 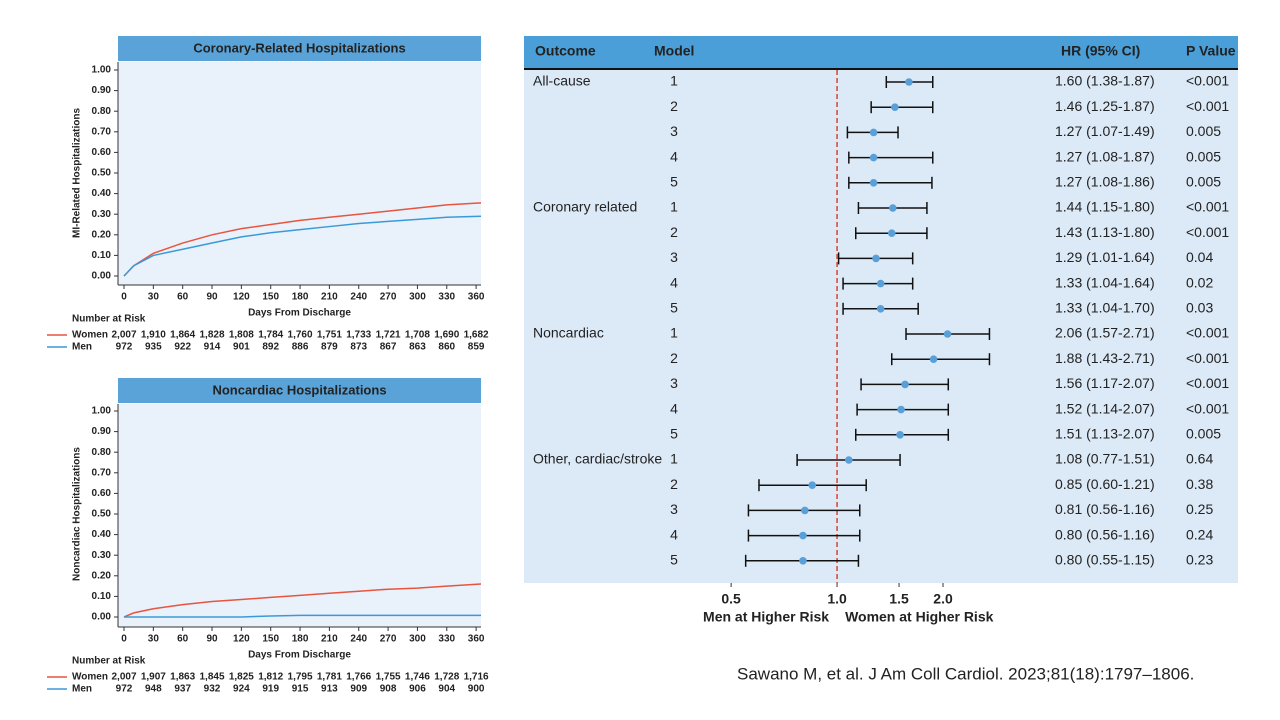 What do you see at coordinates (77, 173) in the screenshot?
I see `y-axis-label: MI-Related Hospitalizations` at bounding box center [77, 173].